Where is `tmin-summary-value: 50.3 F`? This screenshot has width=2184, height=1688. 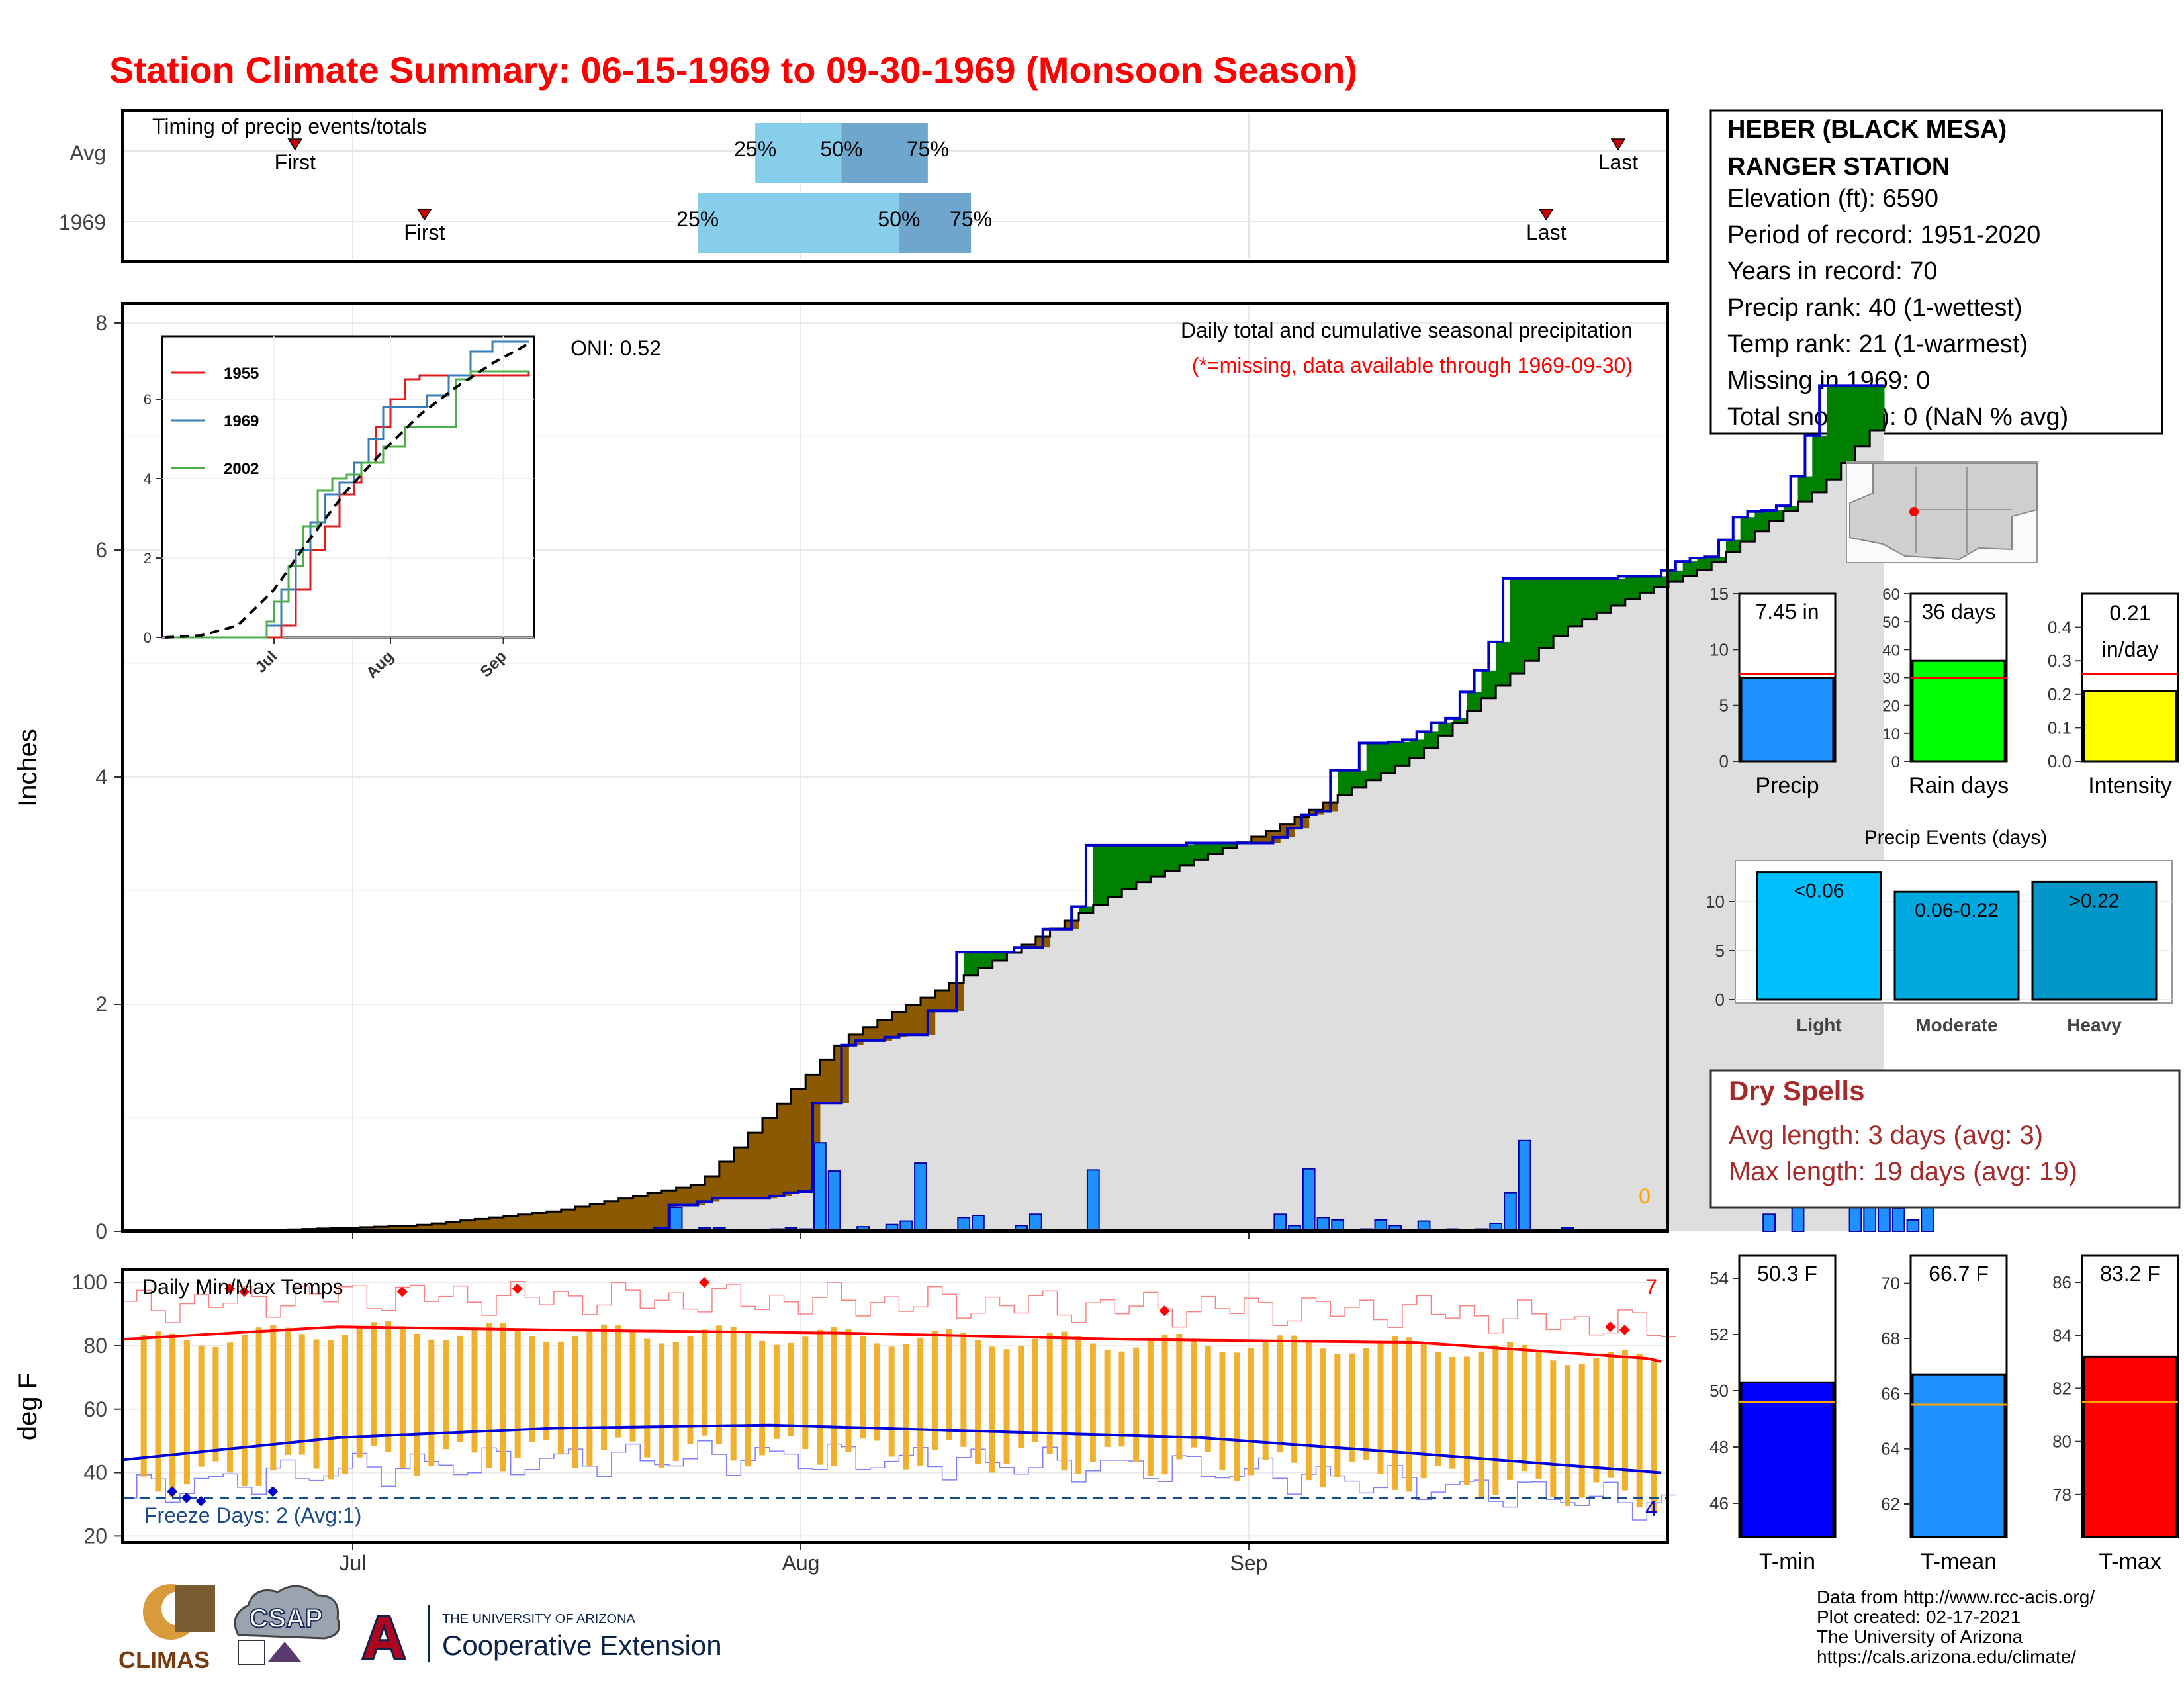 tmin-summary-value: 50.3 F is located at coordinates (1787, 1274).